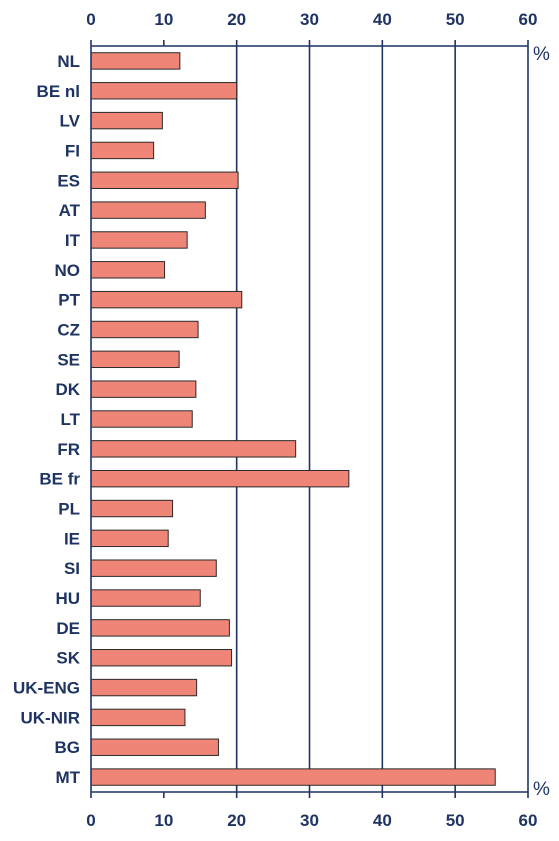 The width and height of the screenshot is (559, 841). What do you see at coordinates (382, 820) in the screenshot?
I see `tick-label-bottom-40: 40` at bounding box center [382, 820].